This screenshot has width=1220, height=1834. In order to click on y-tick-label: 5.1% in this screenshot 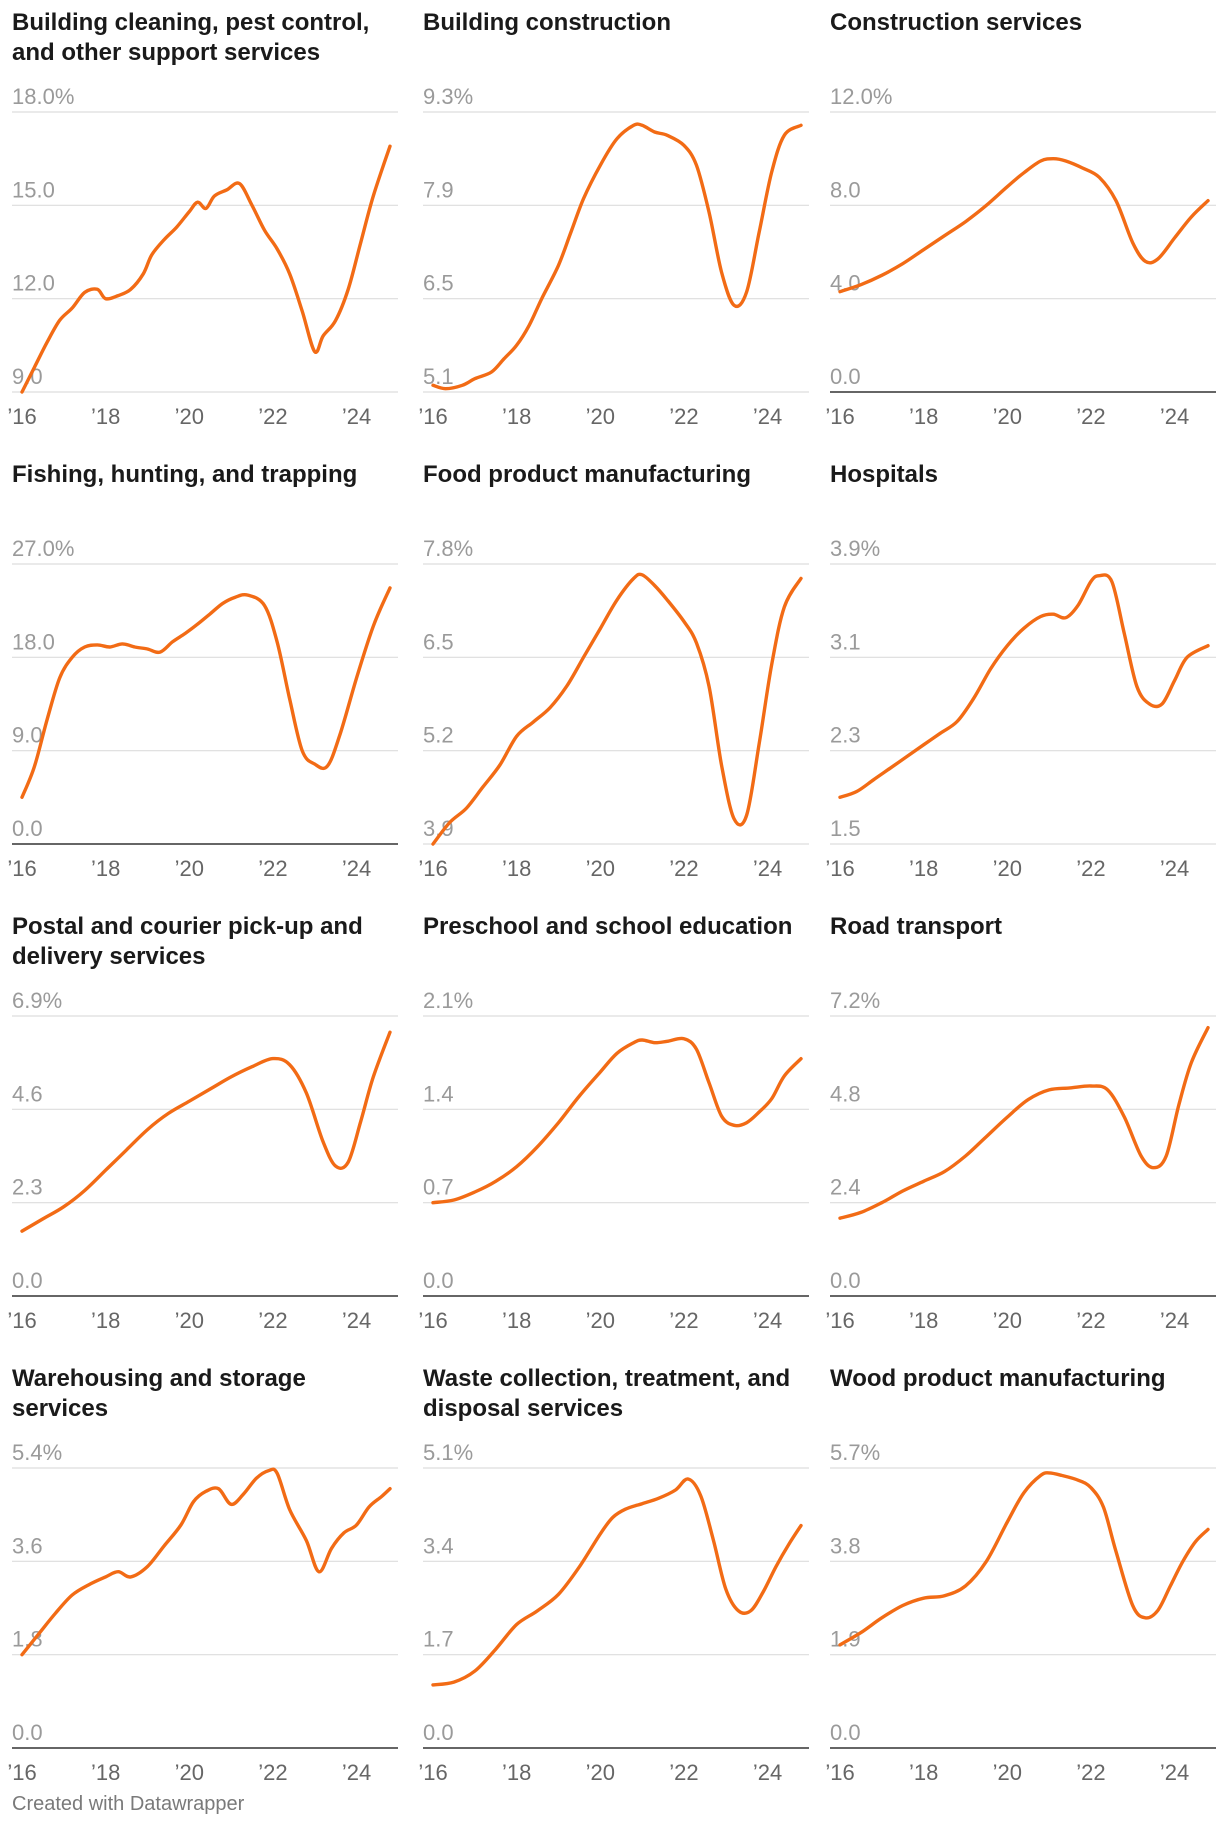, I will do `click(448, 1452)`.